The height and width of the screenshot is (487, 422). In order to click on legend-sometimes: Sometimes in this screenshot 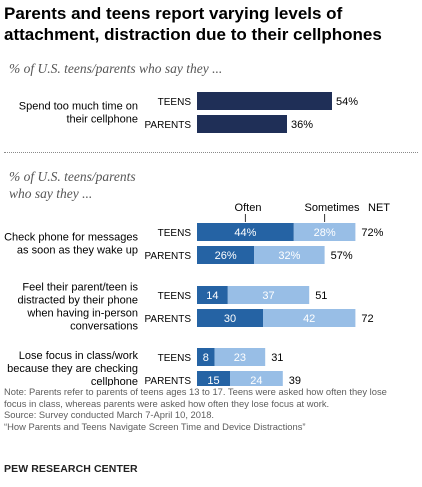, I will do `click(332, 208)`.